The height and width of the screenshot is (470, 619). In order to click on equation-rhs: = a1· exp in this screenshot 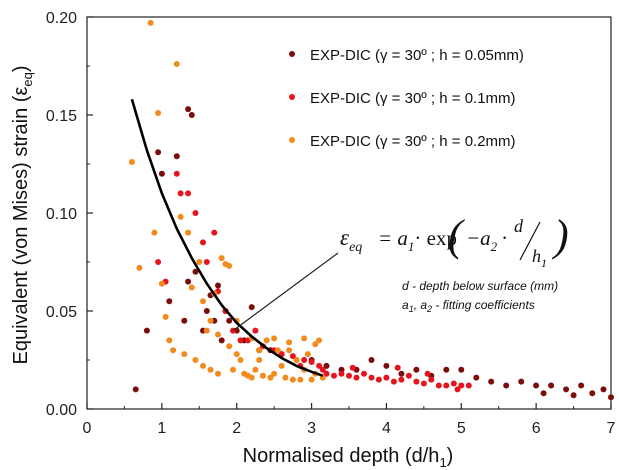, I will do `click(417, 240)`.